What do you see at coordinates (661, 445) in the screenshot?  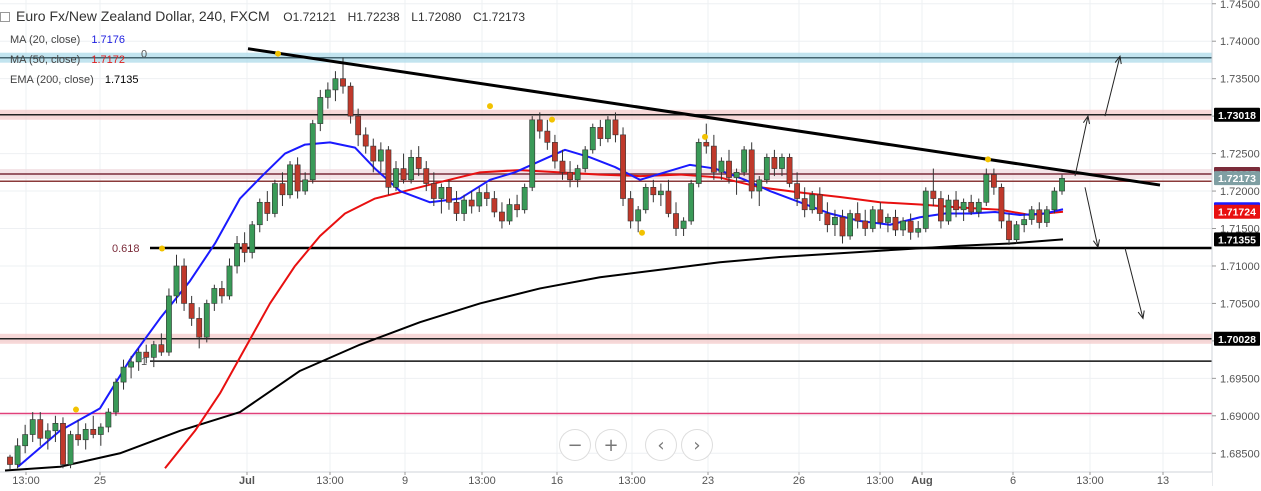 I see `scroll-left-button: ‹` at bounding box center [661, 445].